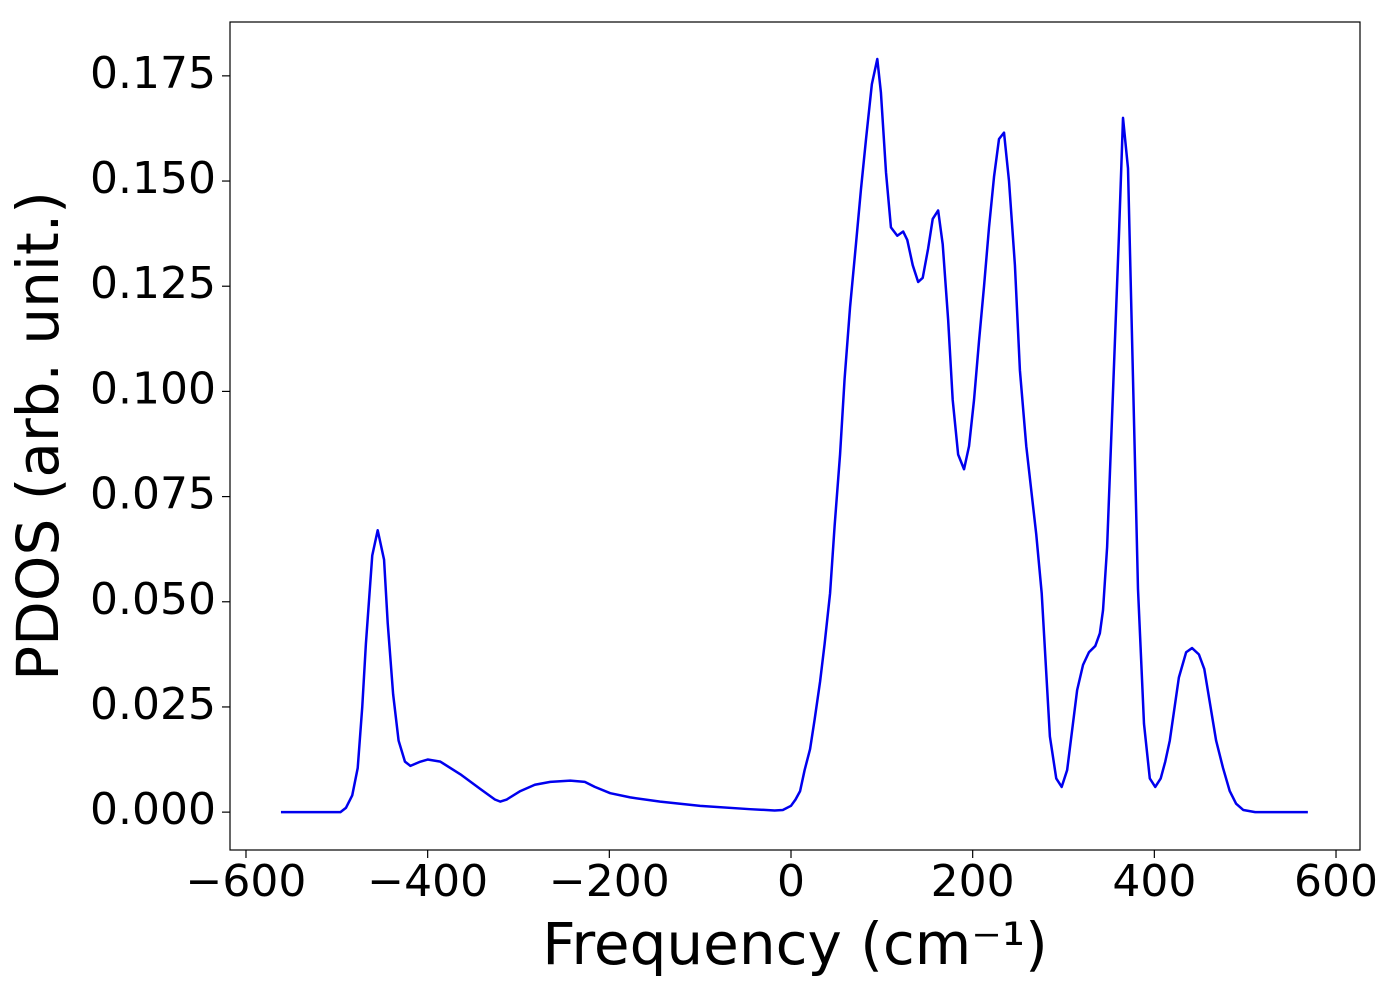 Image resolution: width=1400 pixels, height=1000 pixels. I want to click on x-tick-label: 200, so click(973, 881).